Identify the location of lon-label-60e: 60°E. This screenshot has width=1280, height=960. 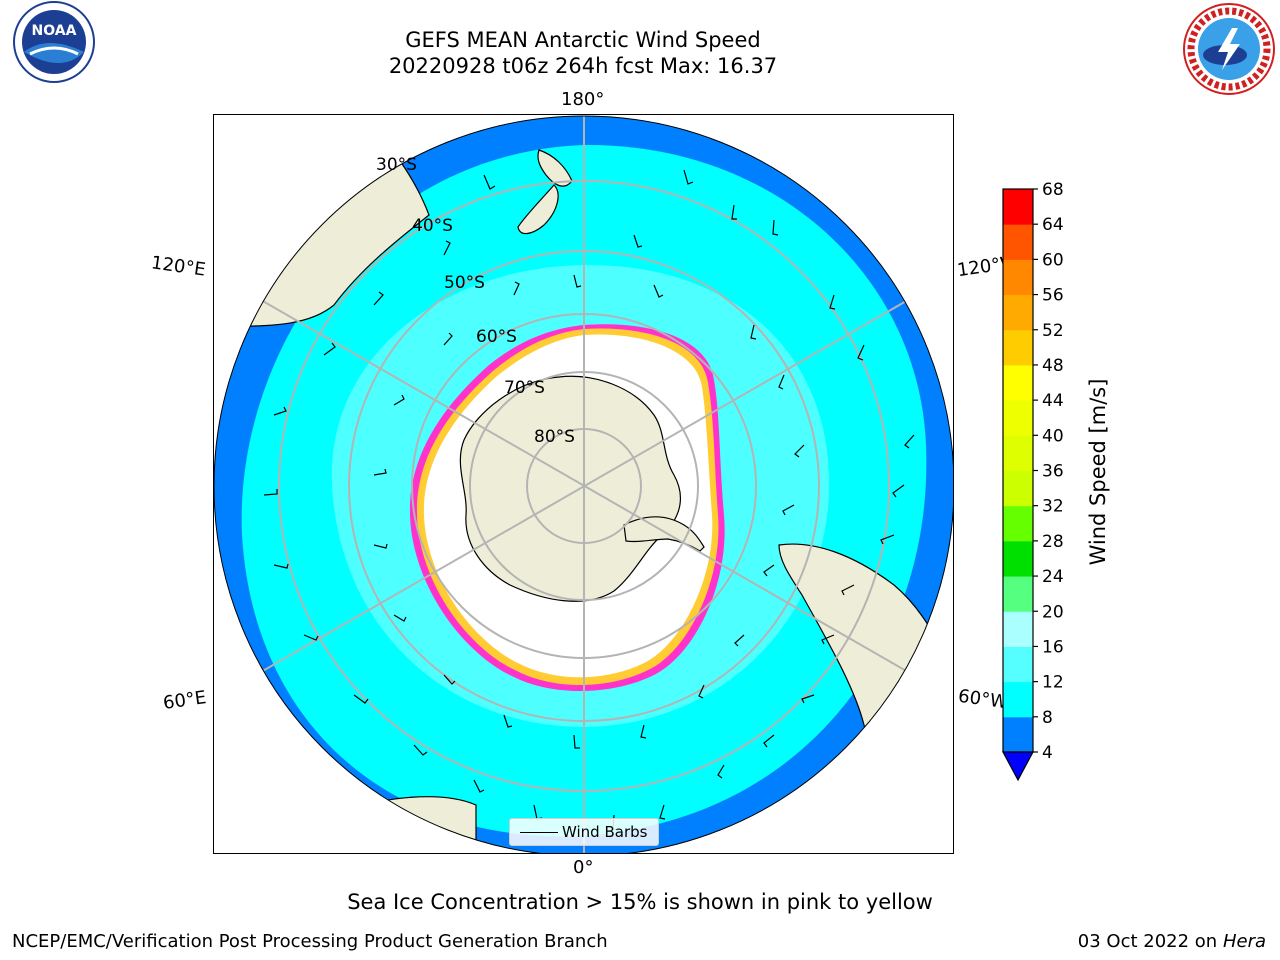
(184, 700).